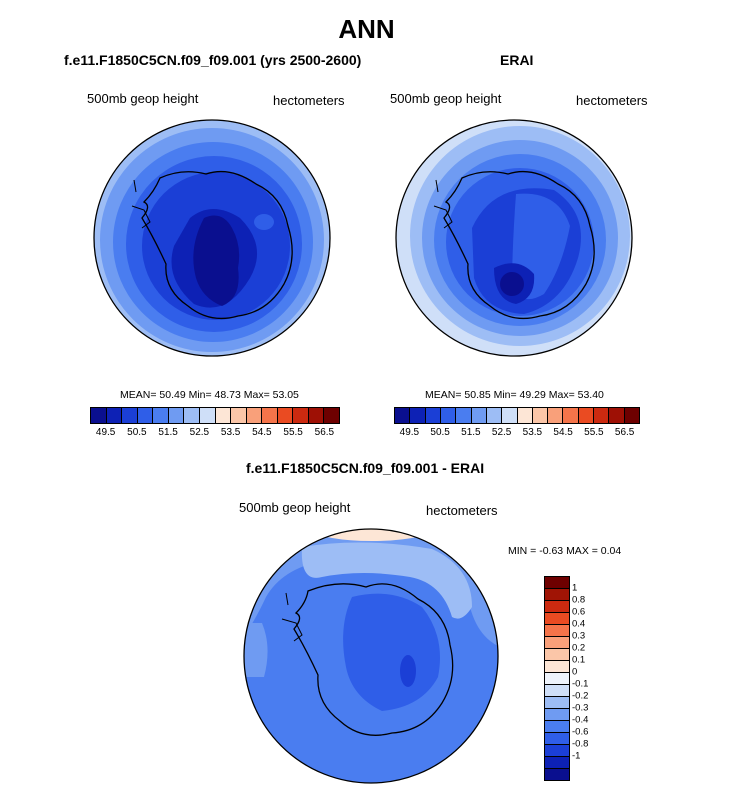 This screenshot has width=733, height=788. What do you see at coordinates (365, 468) in the screenshot?
I see `panel-title-diff: f.e11.F1850C5CN.f09_f09.001 - ERAI` at bounding box center [365, 468].